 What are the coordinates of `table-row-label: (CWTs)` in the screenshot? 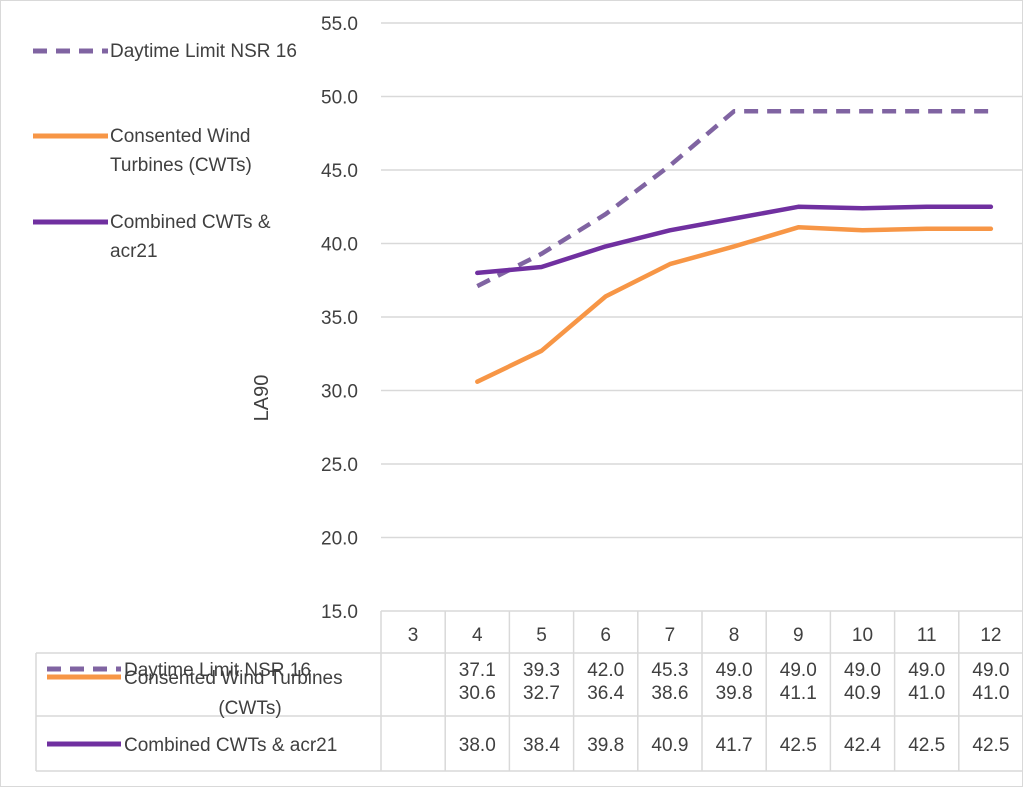 It's located at (249, 708).